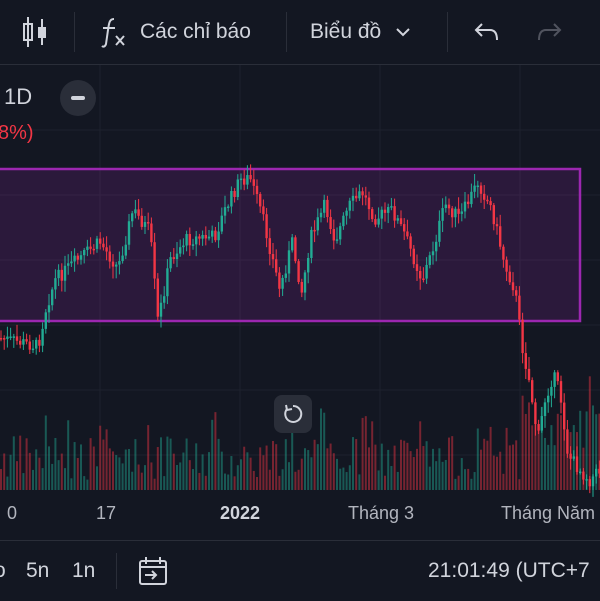  What do you see at coordinates (300, 570) in the screenshot?
I see `bottom-toolbar: o 5n 1n 21:01:49 (UTC+7` at bounding box center [300, 570].